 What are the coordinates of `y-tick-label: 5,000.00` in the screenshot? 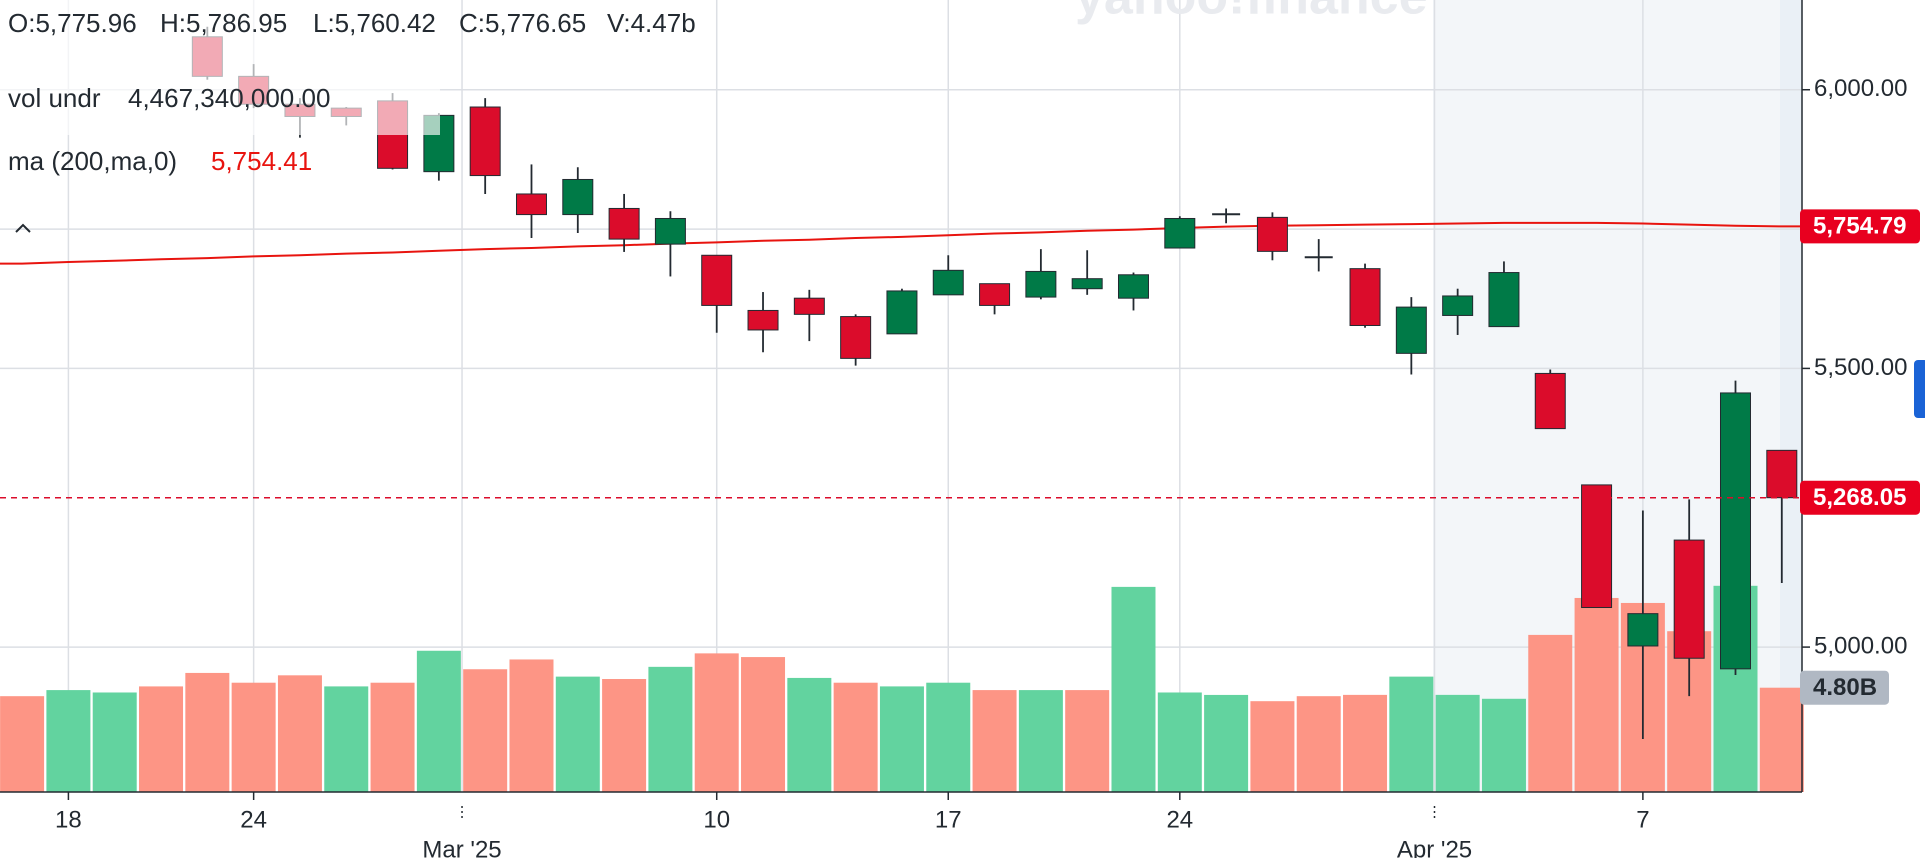 It's located at (1860, 645).